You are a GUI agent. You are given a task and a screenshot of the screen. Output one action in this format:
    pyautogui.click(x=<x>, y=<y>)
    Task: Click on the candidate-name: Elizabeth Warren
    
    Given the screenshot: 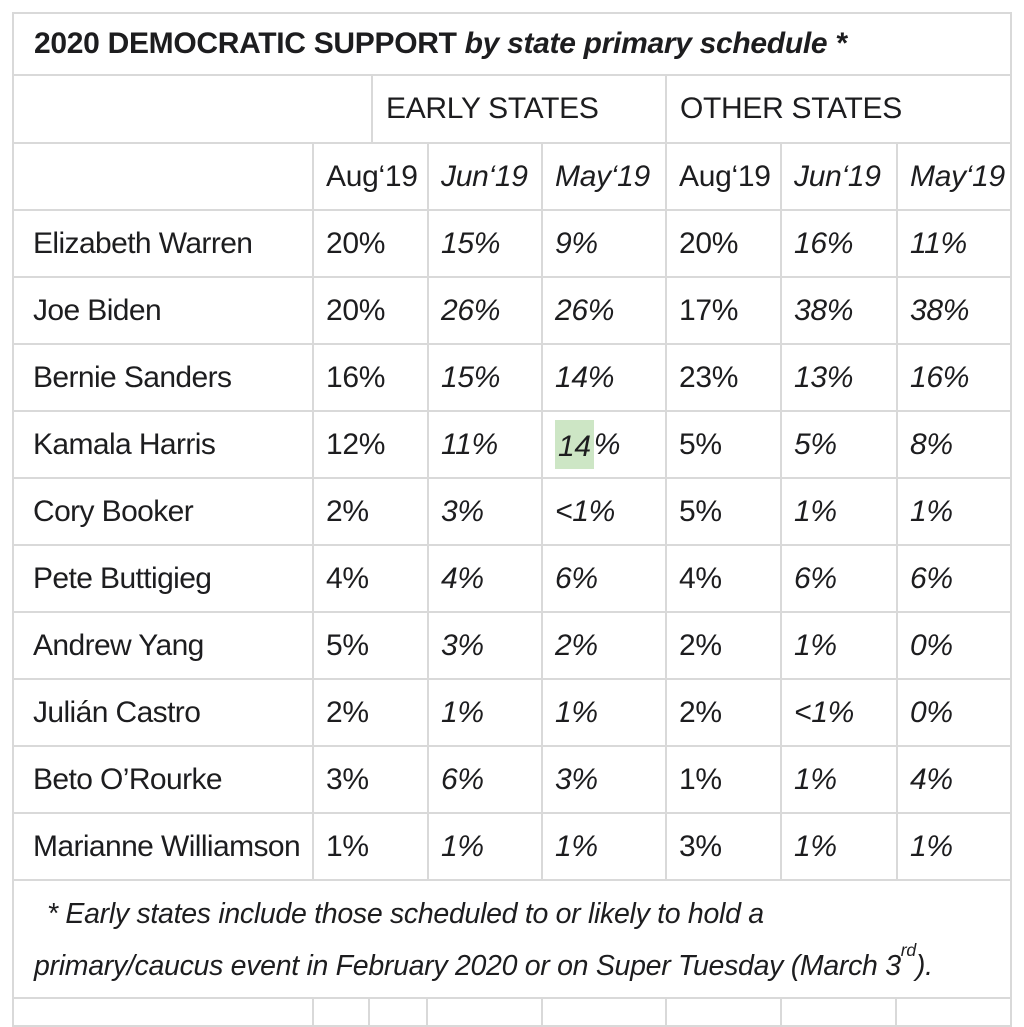 What is the action you would take?
    pyautogui.click(x=163, y=243)
    